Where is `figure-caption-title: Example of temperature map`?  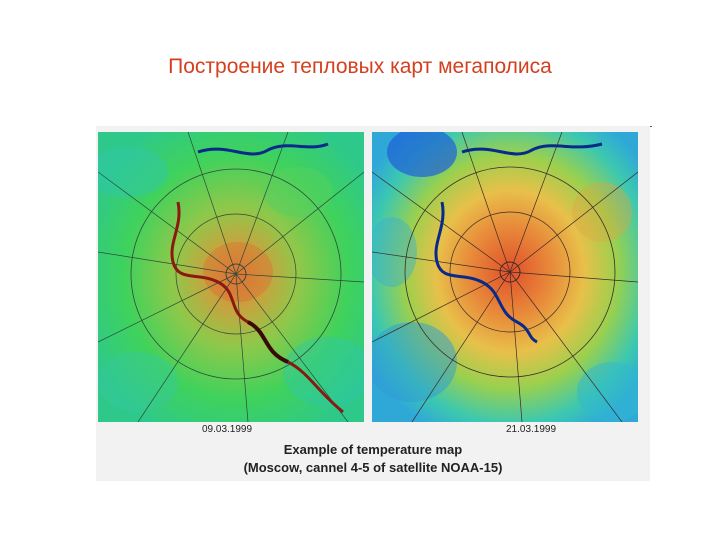
figure-caption-title: Example of temperature map is located at coordinates (373, 449).